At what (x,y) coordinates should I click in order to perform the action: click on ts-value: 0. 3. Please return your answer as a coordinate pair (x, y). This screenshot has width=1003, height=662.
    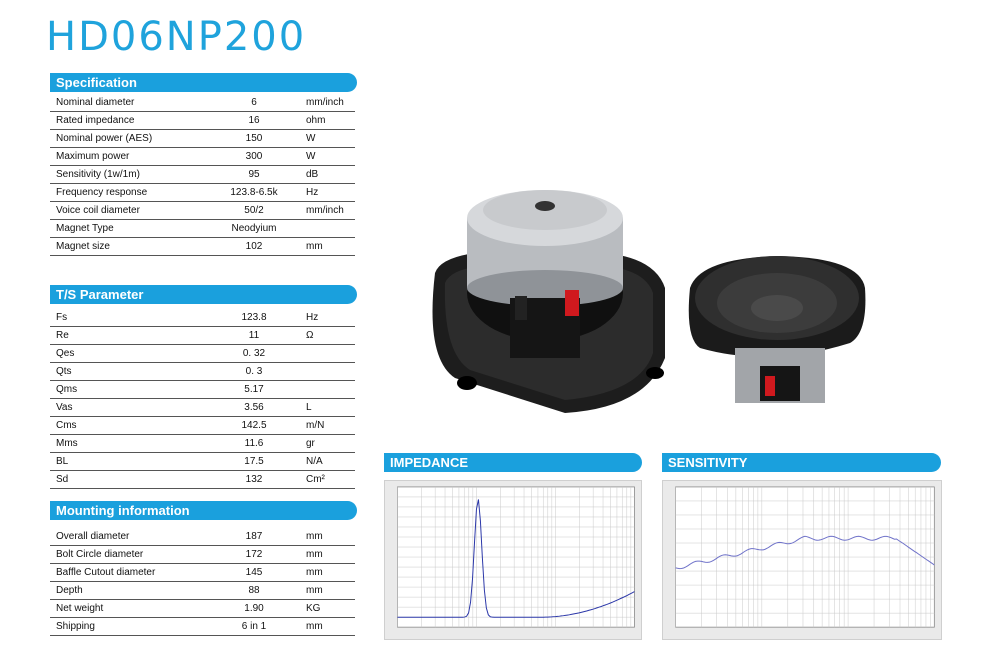
    Looking at the image, I should click on (254, 371).